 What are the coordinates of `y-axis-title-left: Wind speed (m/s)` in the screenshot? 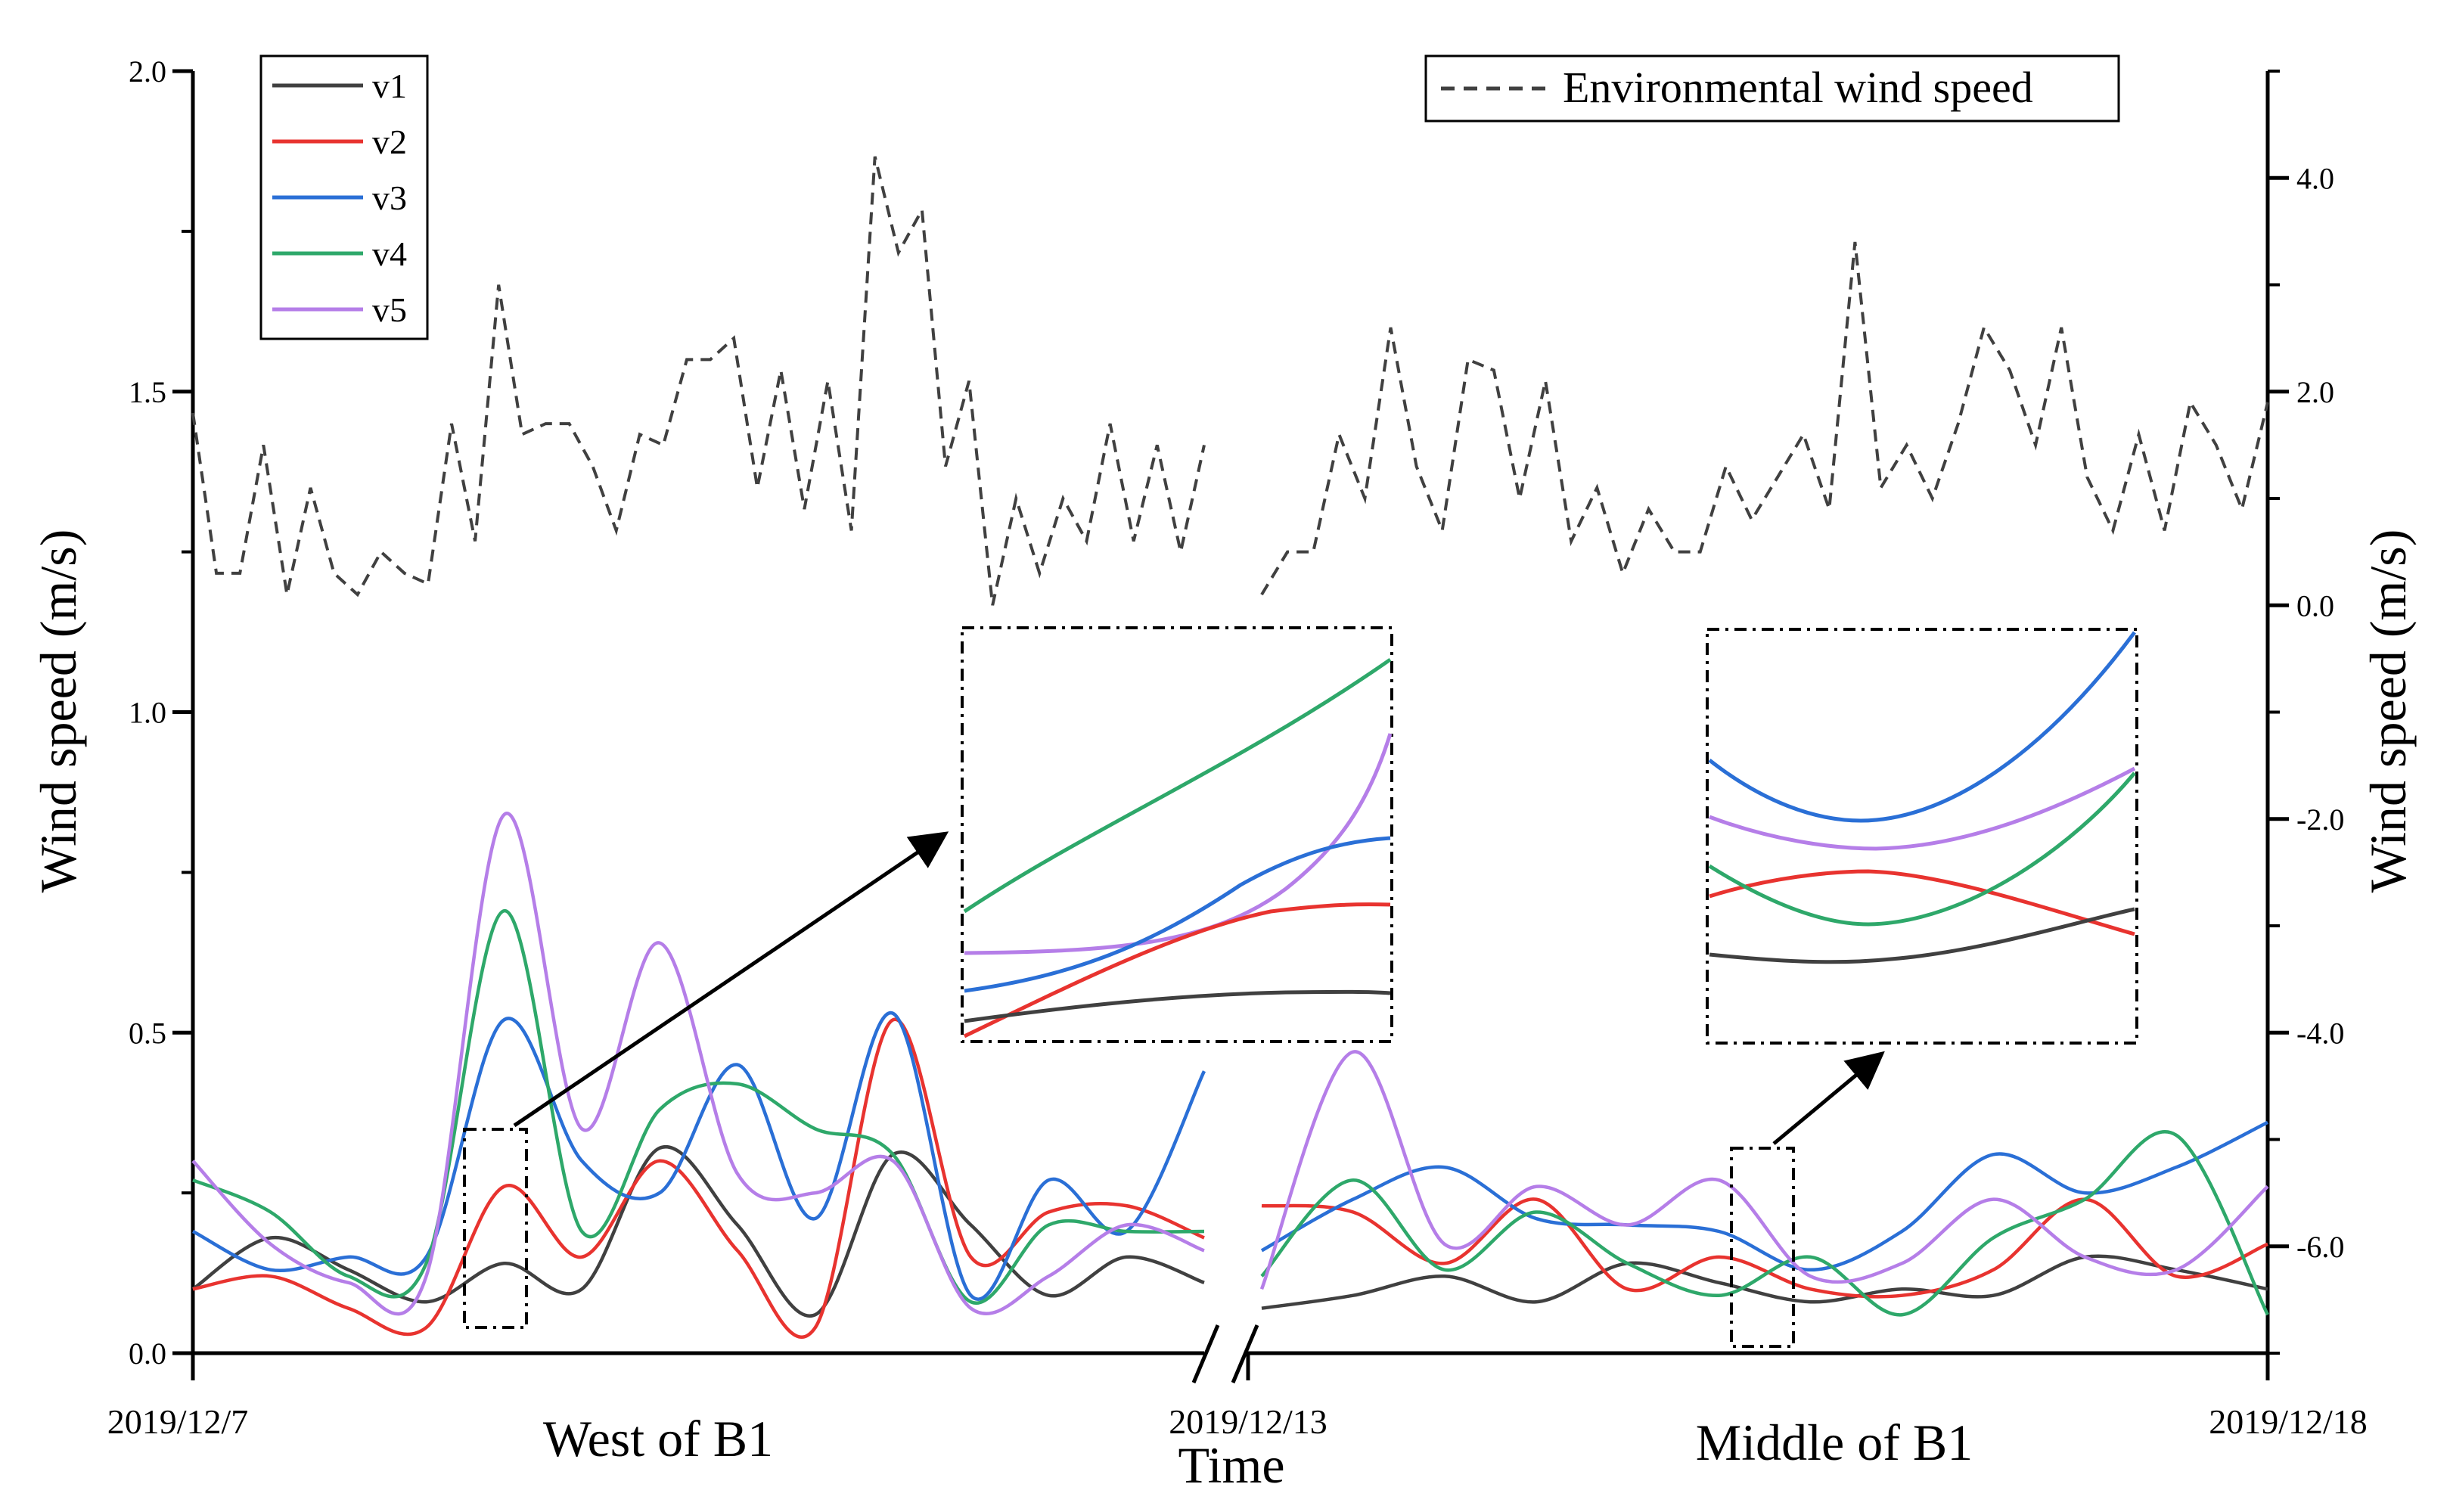 It's located at (58, 711).